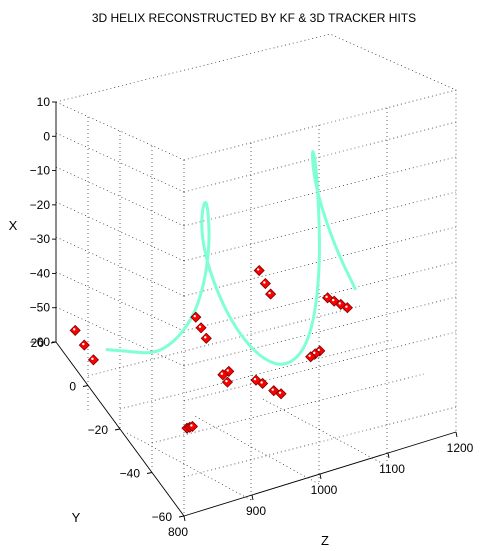 This screenshot has width=498, height=551. What do you see at coordinates (162, 517) in the screenshot?
I see `y-tick-label: −60` at bounding box center [162, 517].